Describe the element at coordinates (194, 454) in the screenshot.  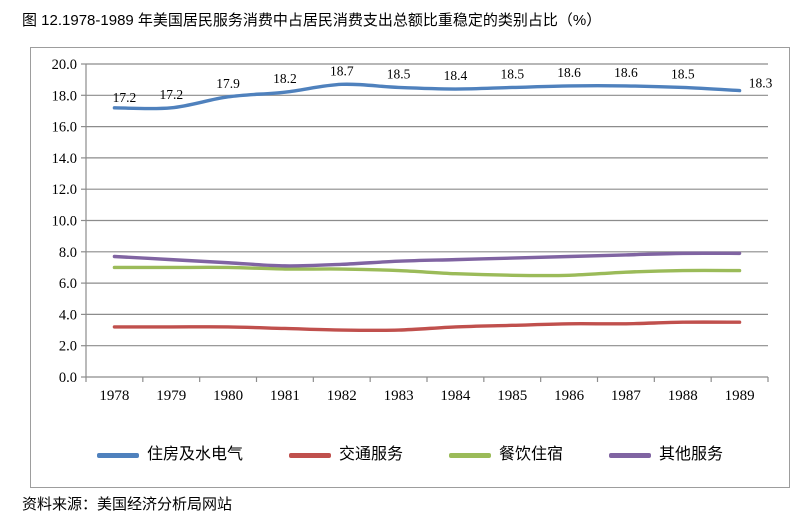
I see `legend-label-housing: 住房及水电气` at that location.